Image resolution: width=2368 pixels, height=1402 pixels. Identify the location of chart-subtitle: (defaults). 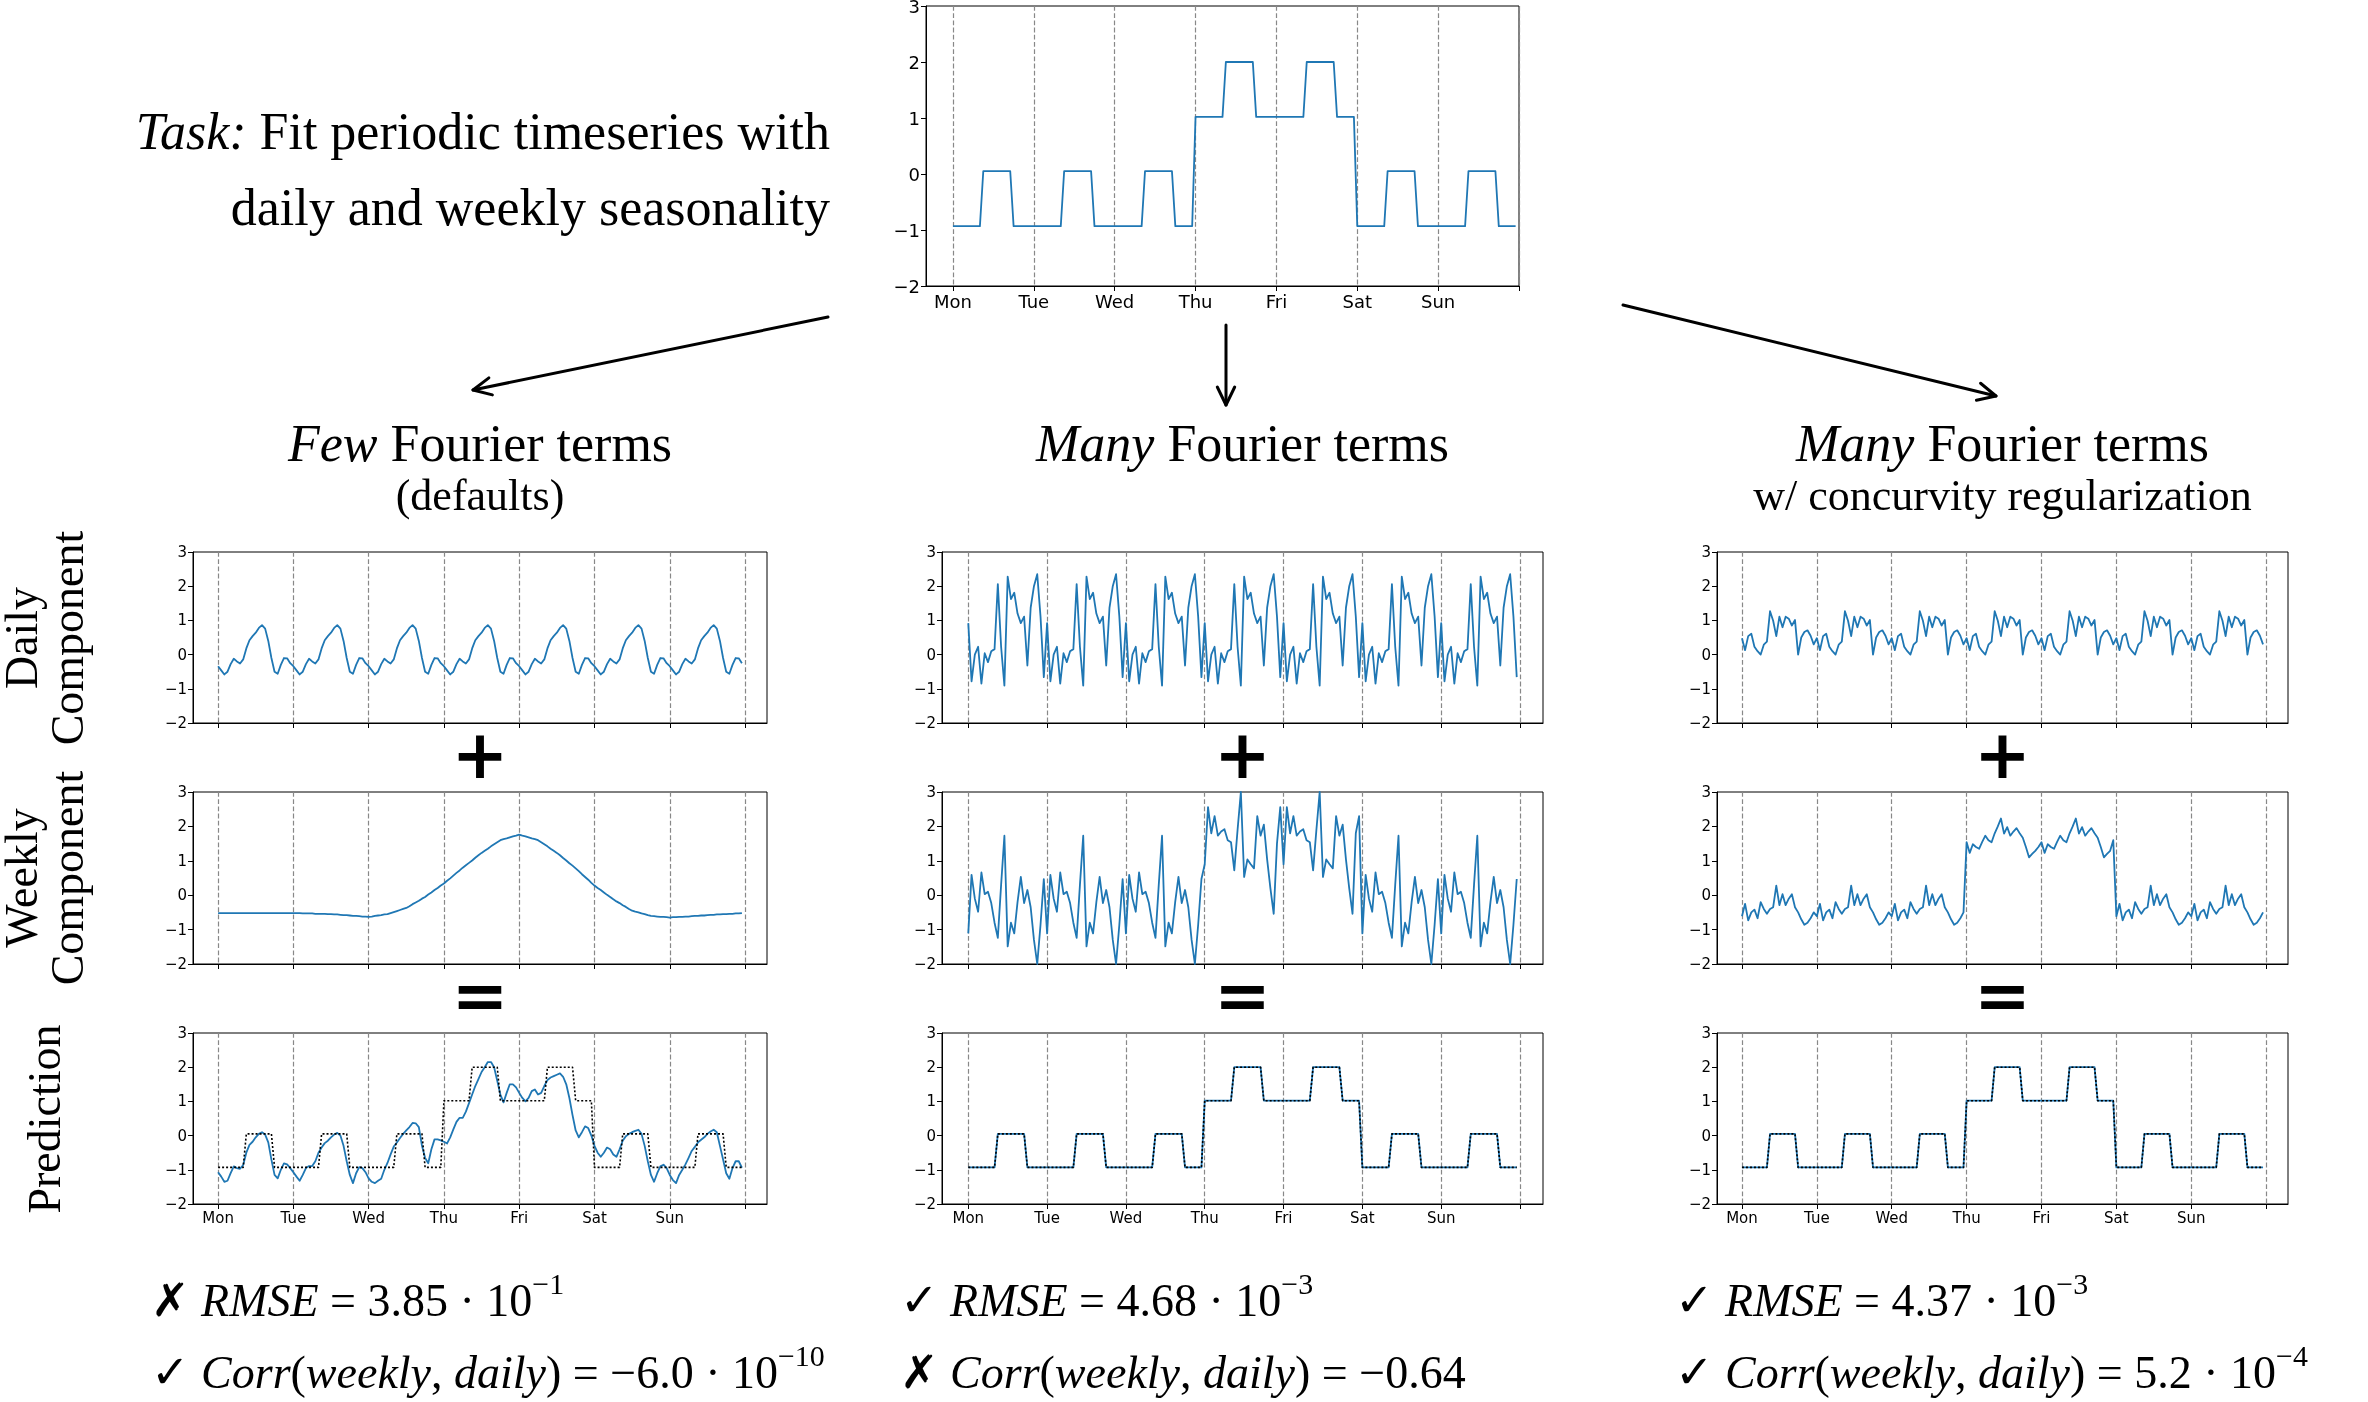
(480, 496).